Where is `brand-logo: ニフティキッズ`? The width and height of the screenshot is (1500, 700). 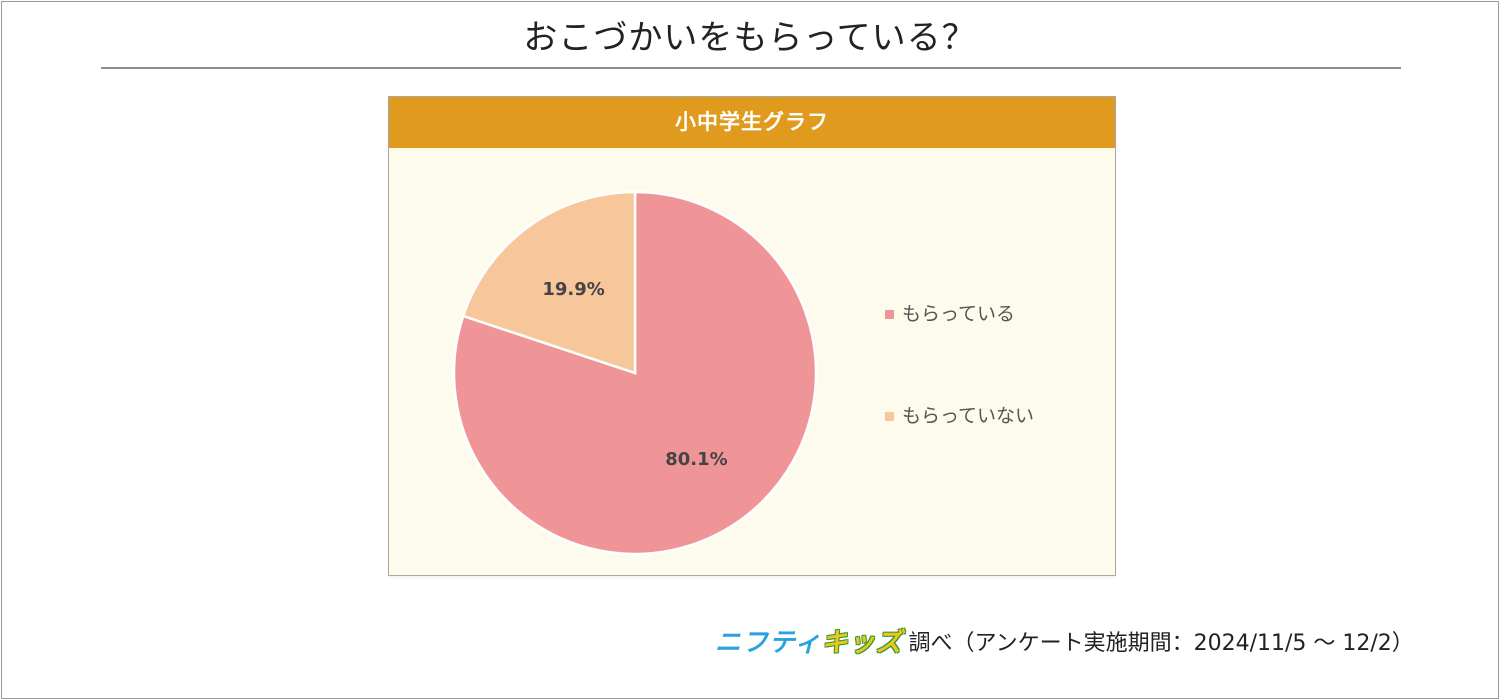 brand-logo: ニフティキッズ is located at coordinates (808, 640).